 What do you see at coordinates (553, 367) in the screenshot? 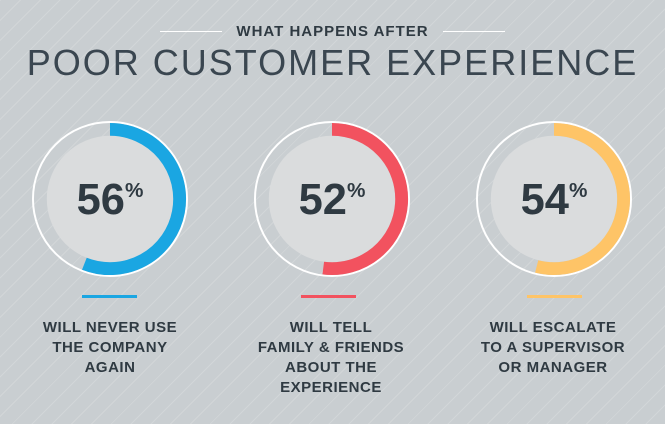
I see `caption-line: OR MANAGER` at bounding box center [553, 367].